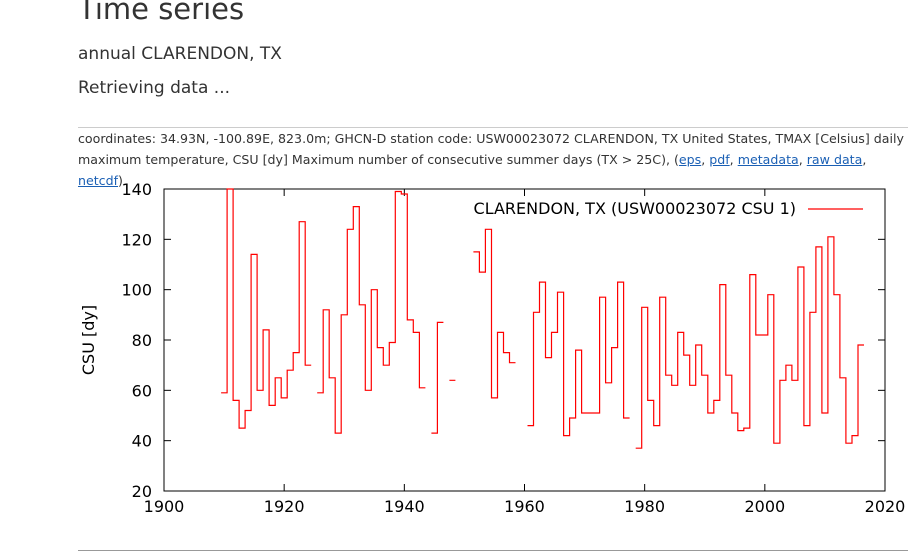 This screenshot has height=554, width=924. Describe the element at coordinates (764, 506) in the screenshot. I see `x-tick-label: 2000` at that location.